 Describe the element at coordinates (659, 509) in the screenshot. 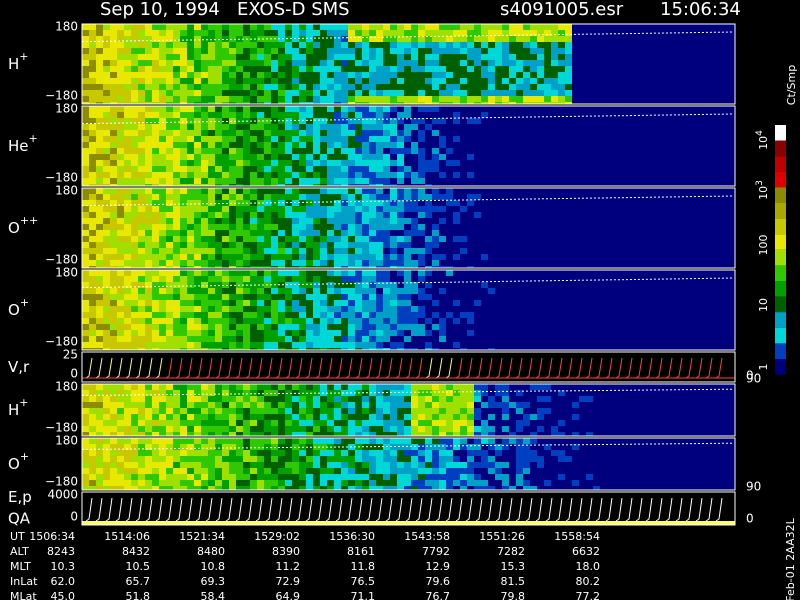

I see `trace` at that location.